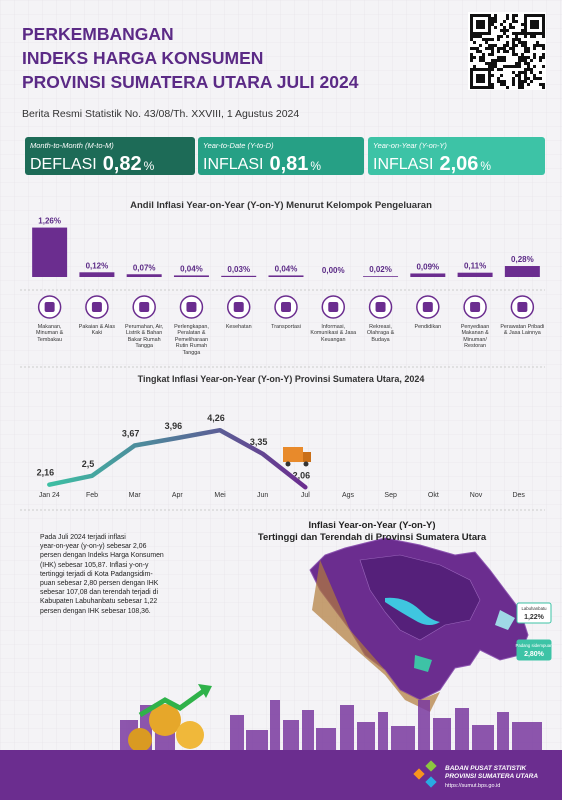 This screenshot has width=562, height=800. What do you see at coordinates (135, 495) in the screenshot?
I see `x-tick-label: Mar` at bounding box center [135, 495].